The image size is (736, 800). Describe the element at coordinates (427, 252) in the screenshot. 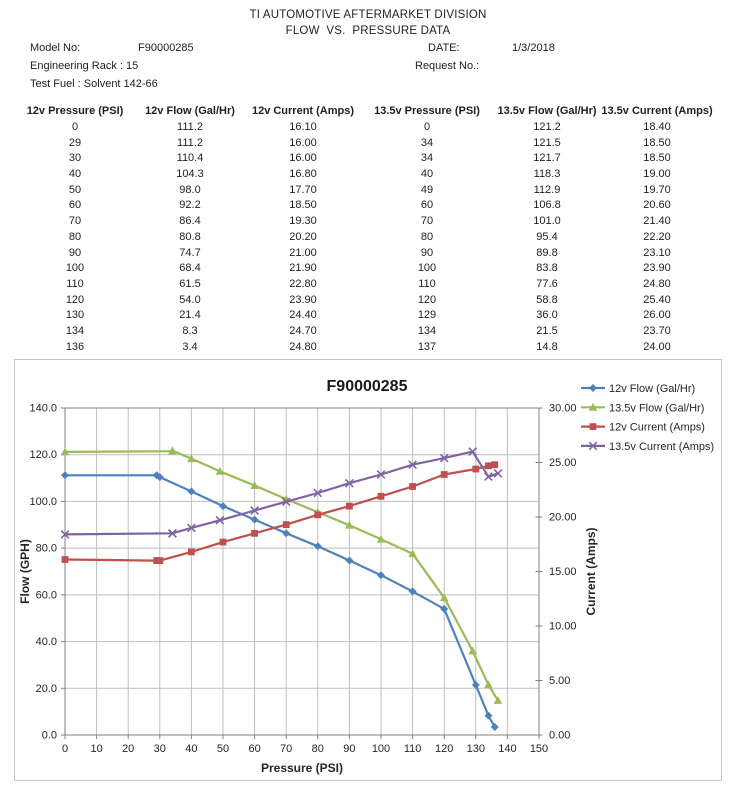

I see `table-cell: 90` at that location.